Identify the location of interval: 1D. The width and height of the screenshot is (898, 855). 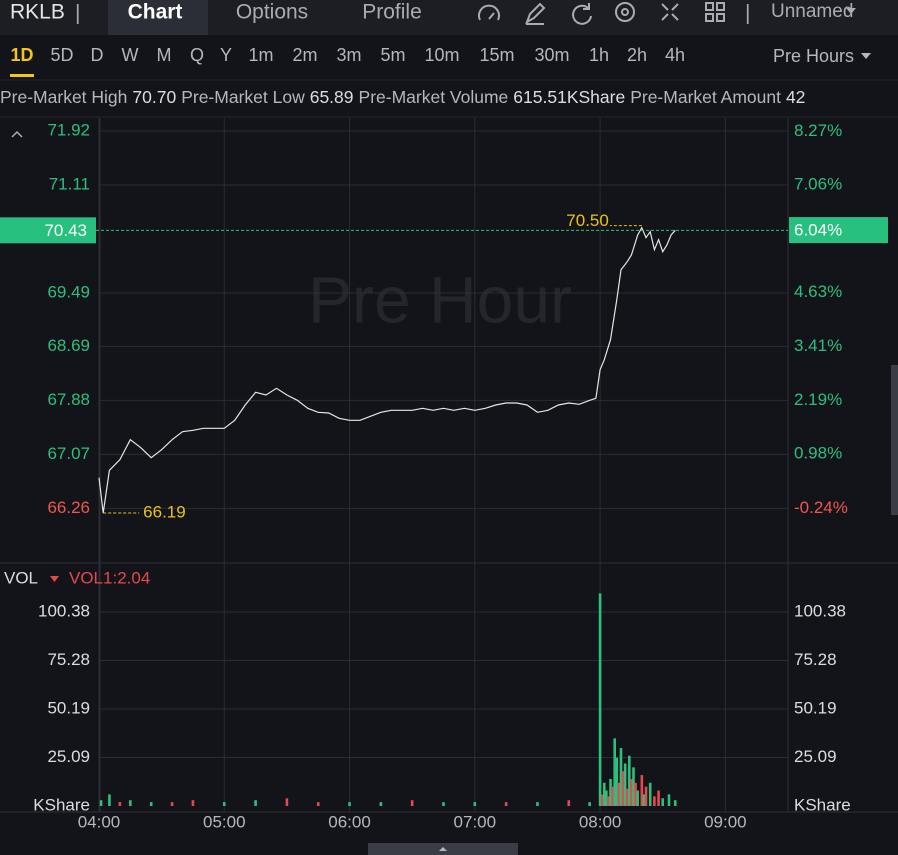
(21, 55).